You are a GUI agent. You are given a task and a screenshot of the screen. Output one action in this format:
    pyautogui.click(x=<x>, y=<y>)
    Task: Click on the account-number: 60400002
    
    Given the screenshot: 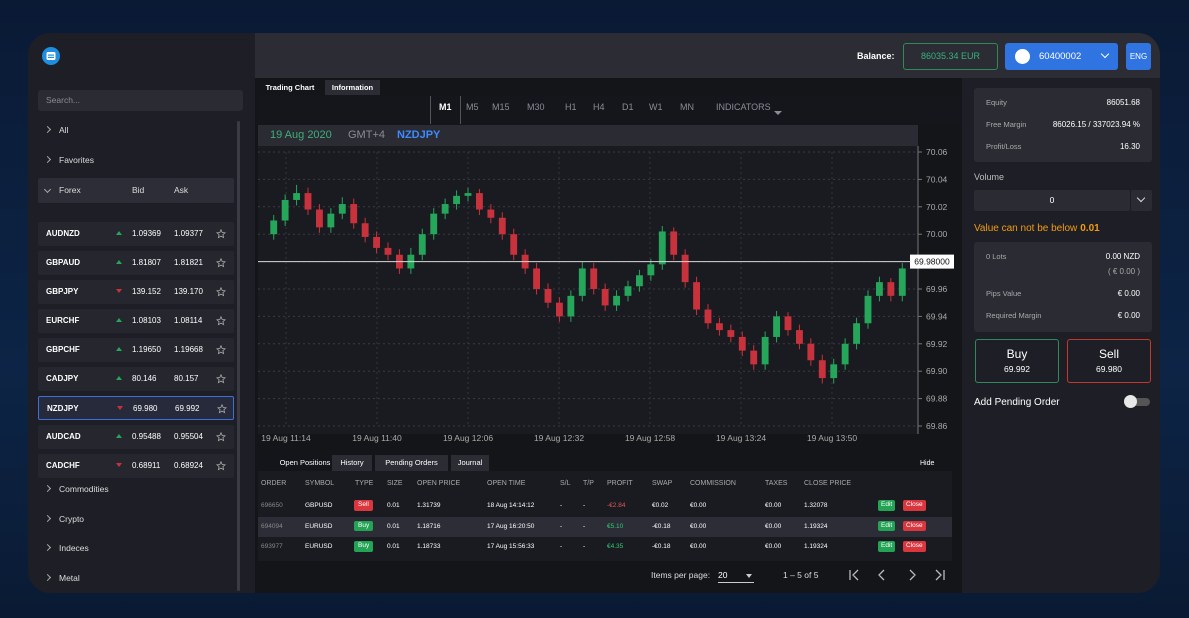 What is the action you would take?
    pyautogui.click(x=1060, y=56)
    